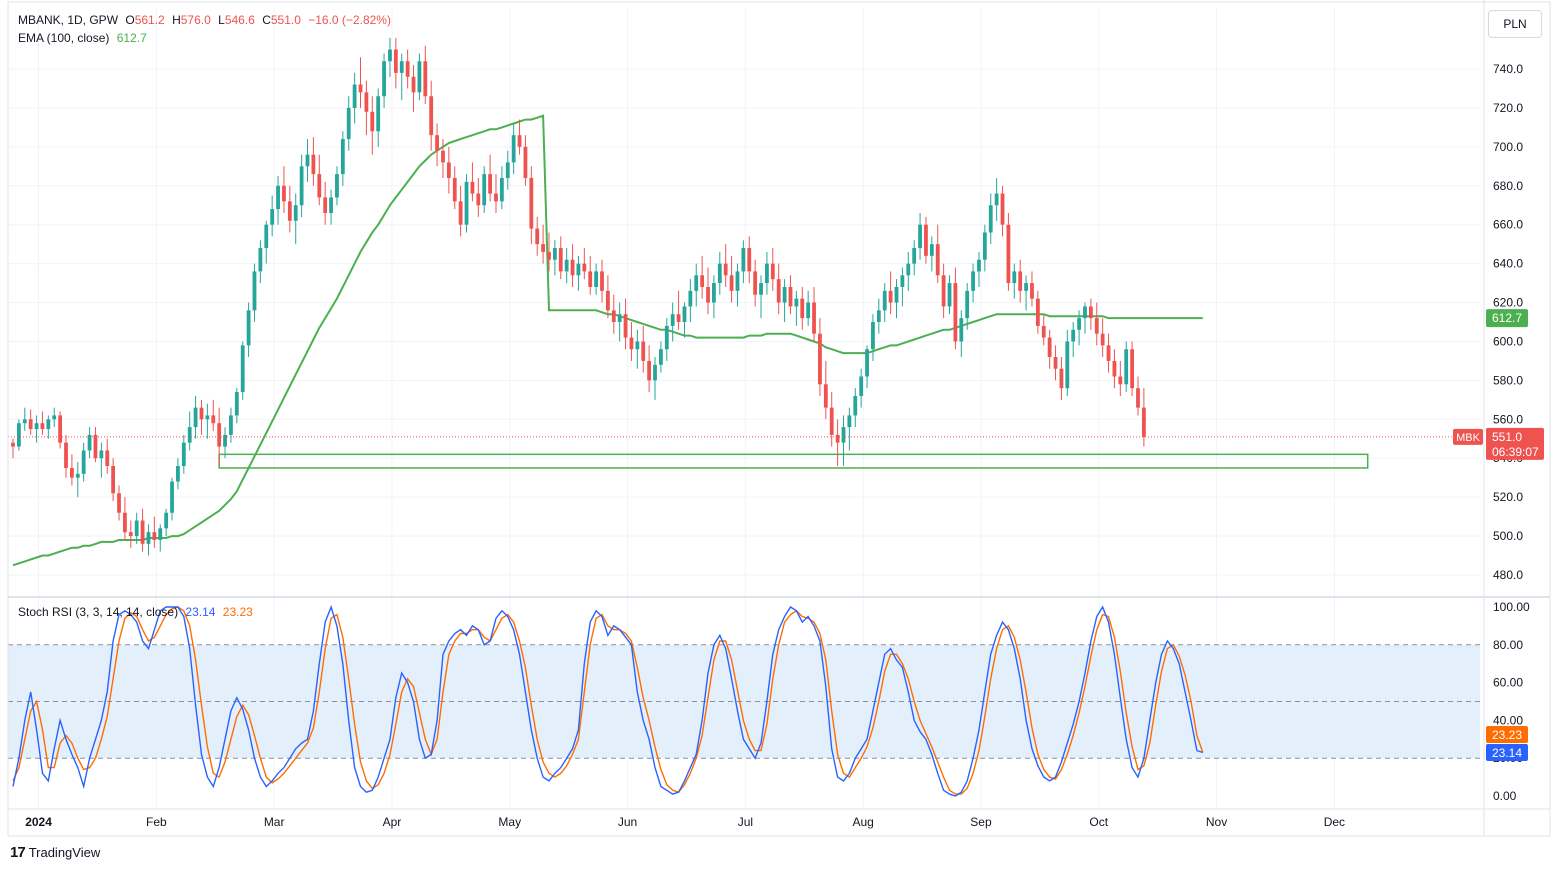 The width and height of the screenshot is (1560, 875). What do you see at coordinates (793, 461) in the screenshot?
I see `support-zone-rect` at bounding box center [793, 461].